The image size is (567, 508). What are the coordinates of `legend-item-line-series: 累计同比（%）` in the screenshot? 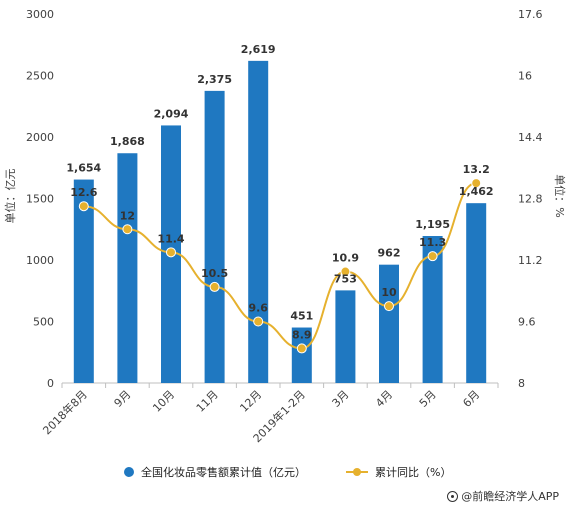 It's located at (398, 472).